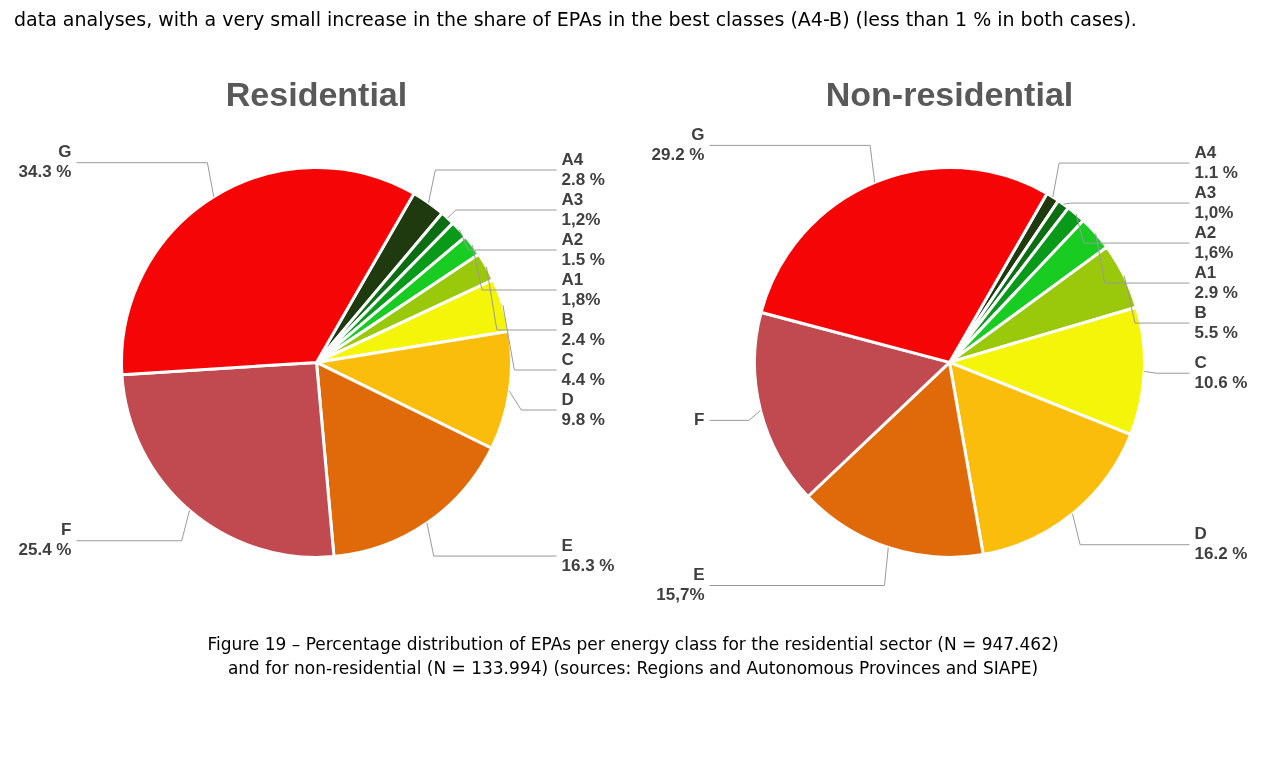 This screenshot has height=778, width=1266. What do you see at coordinates (45, 550) in the screenshot?
I see `data-label: 25.4 %` at bounding box center [45, 550].